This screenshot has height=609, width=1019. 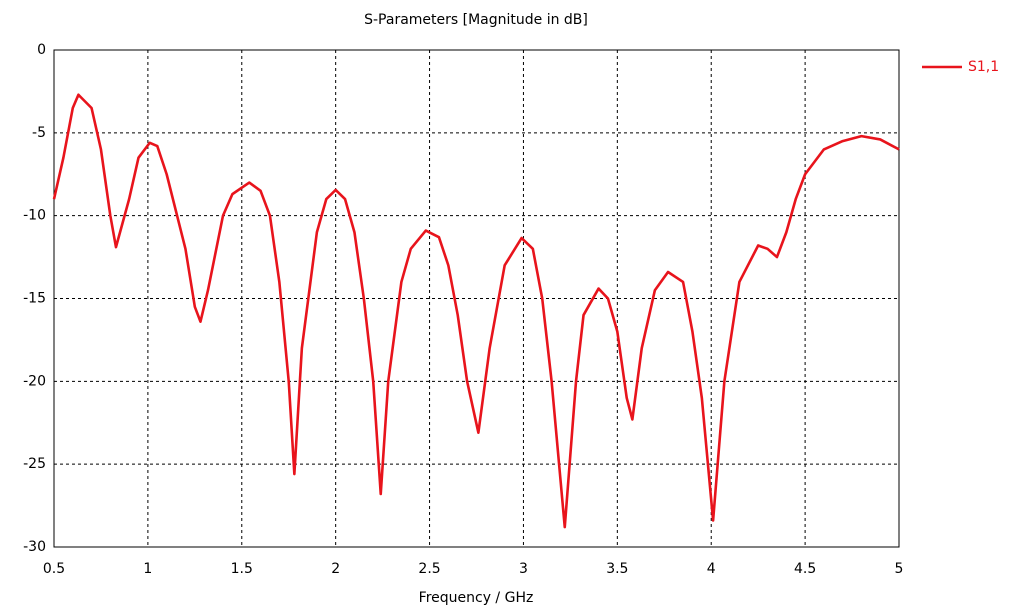 What do you see at coordinates (34, 547) in the screenshot?
I see `y-tick-label: -30` at bounding box center [34, 547].